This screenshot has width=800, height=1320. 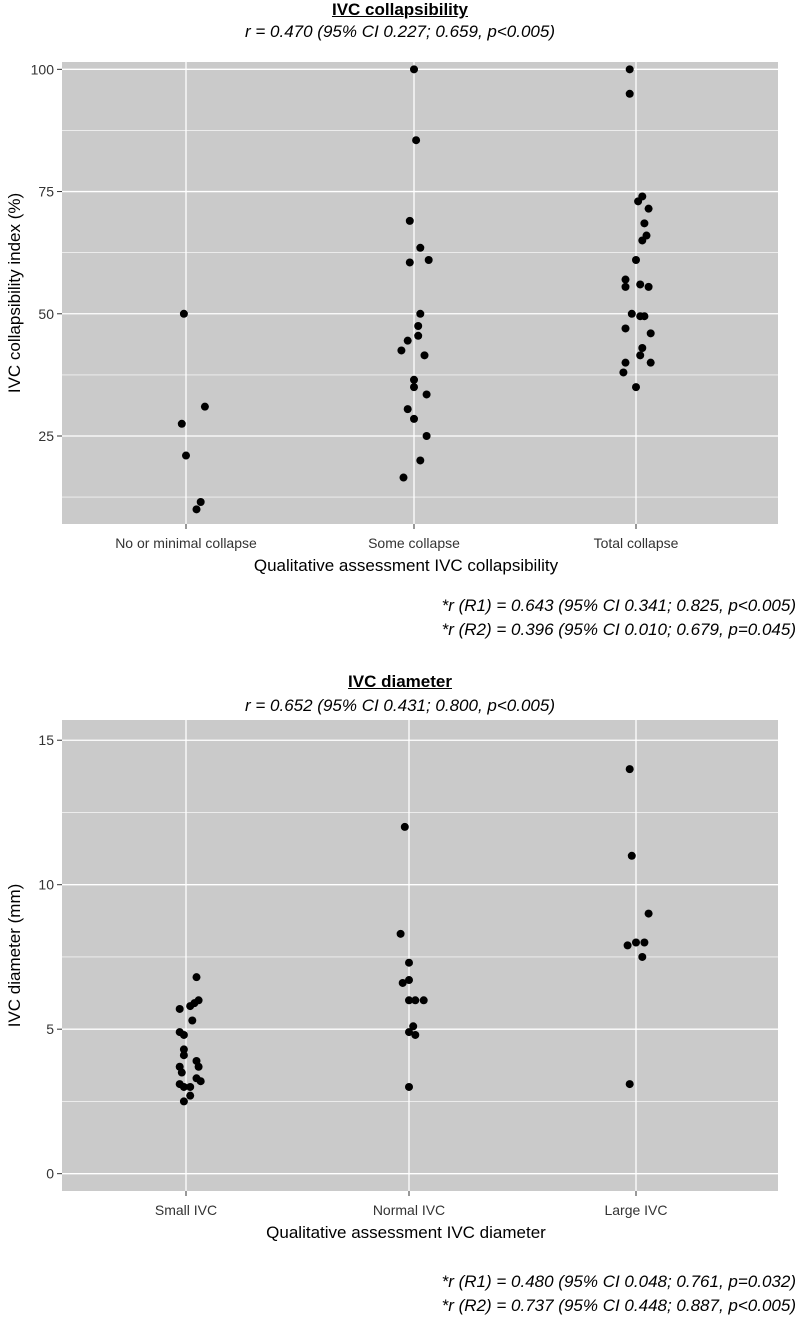 What do you see at coordinates (186, 543) in the screenshot?
I see `chart1-x-tick-label: No or minimal collapse` at bounding box center [186, 543].